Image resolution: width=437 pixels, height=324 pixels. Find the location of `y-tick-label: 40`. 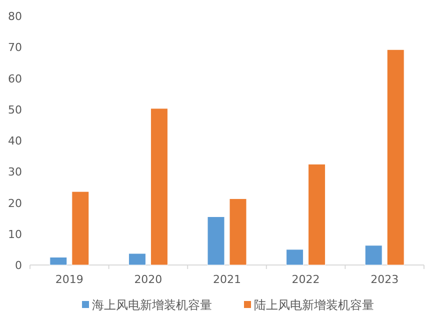

y-tick-label: 40 is located at coordinates (15, 141).